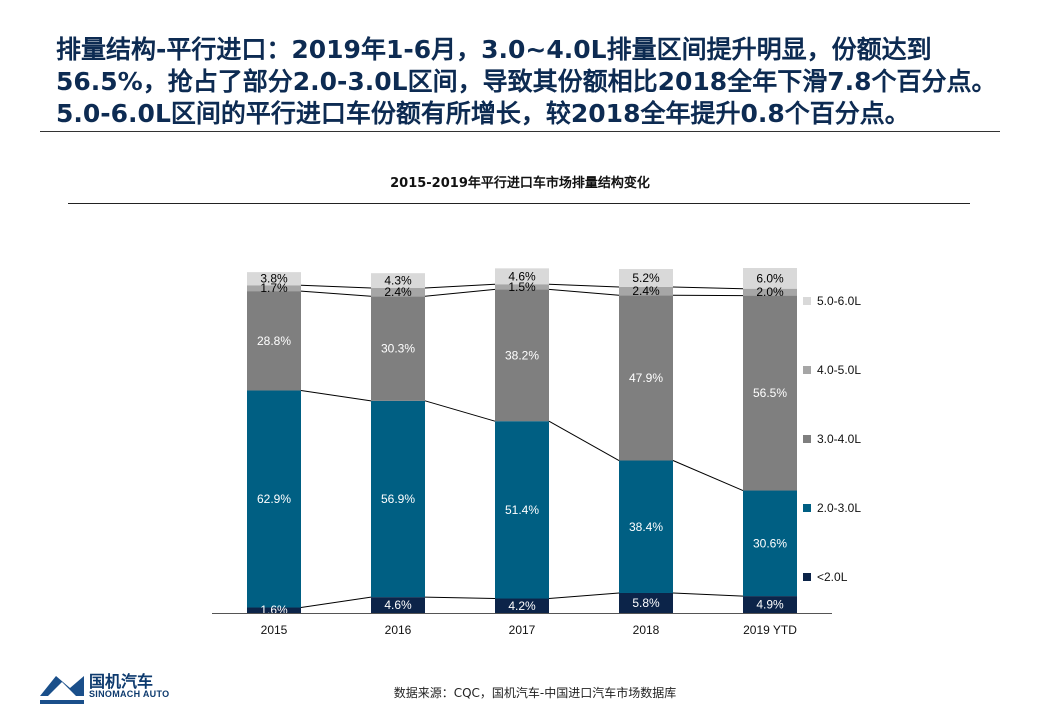 The width and height of the screenshot is (1040, 720). Describe the element at coordinates (832, 577) in the screenshot. I see `legend-label: <2.0L` at that location.